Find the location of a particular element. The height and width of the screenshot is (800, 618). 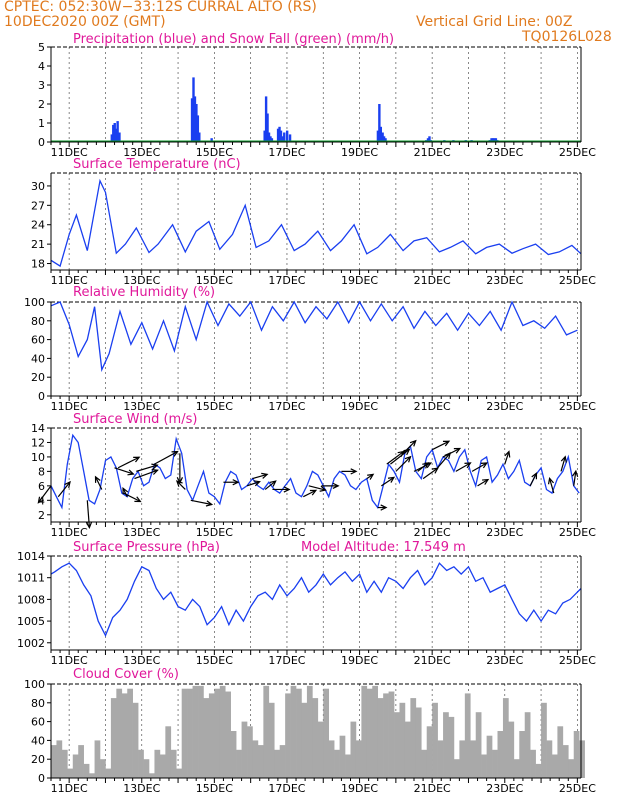

y-tick-label: 3 is located at coordinates (41, 85).